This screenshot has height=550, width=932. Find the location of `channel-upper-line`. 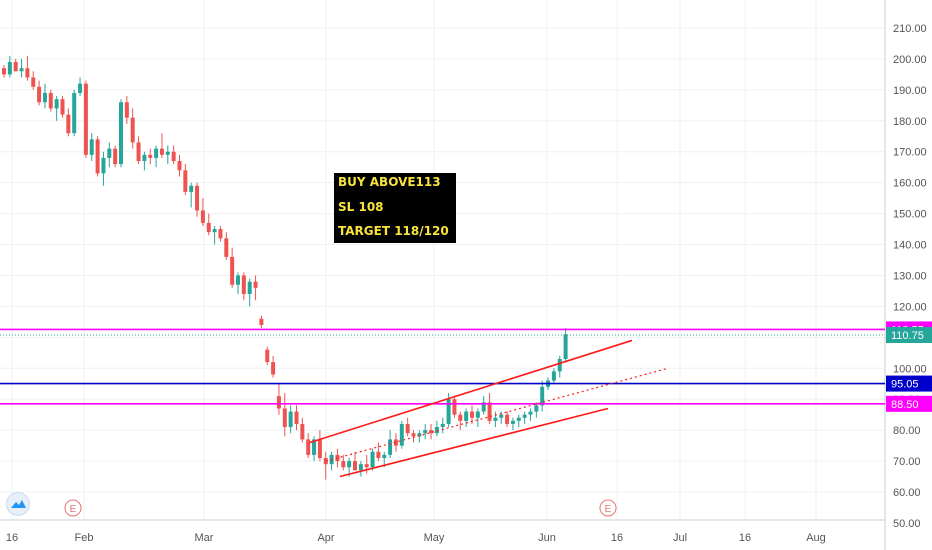

channel-upper-line is located at coordinates (471, 391).